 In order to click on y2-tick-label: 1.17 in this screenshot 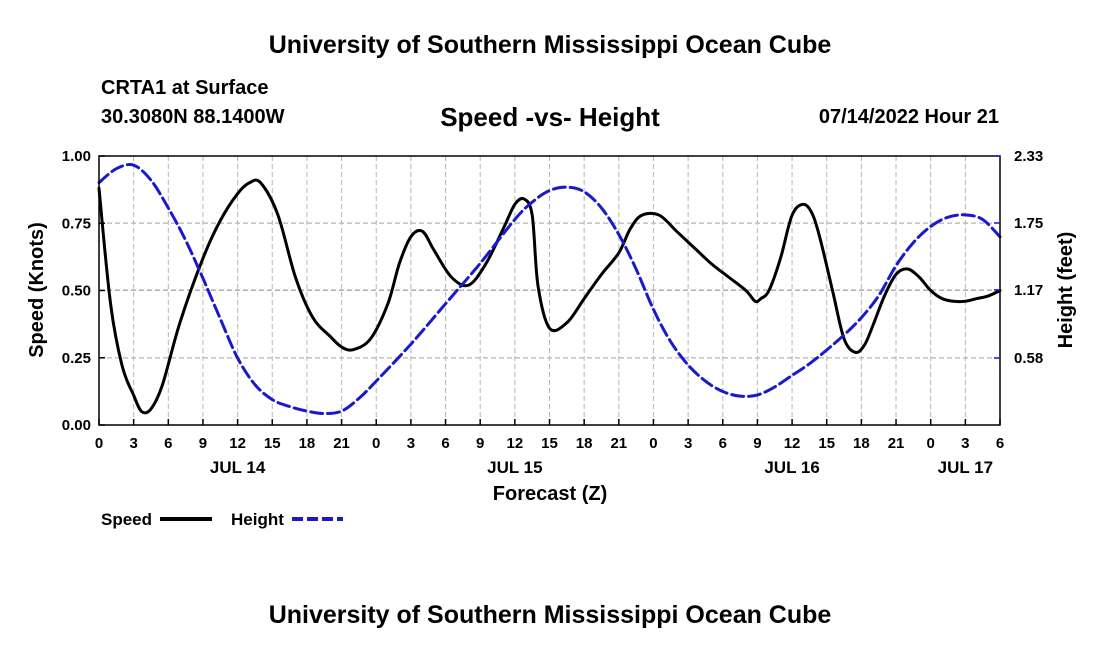, I will do `click(1028, 290)`.